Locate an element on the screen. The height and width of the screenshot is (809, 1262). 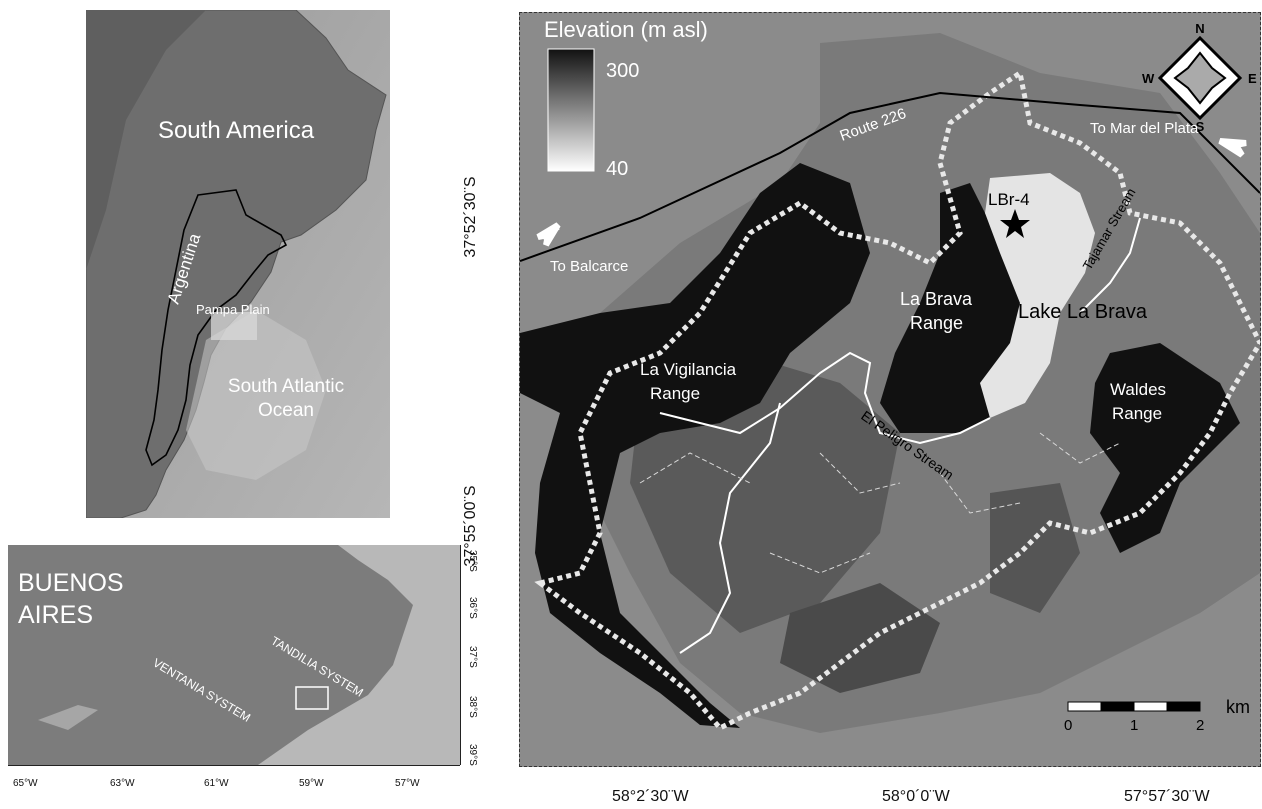
north-arrow-compass-icon is located at coordinates (1200, 78).